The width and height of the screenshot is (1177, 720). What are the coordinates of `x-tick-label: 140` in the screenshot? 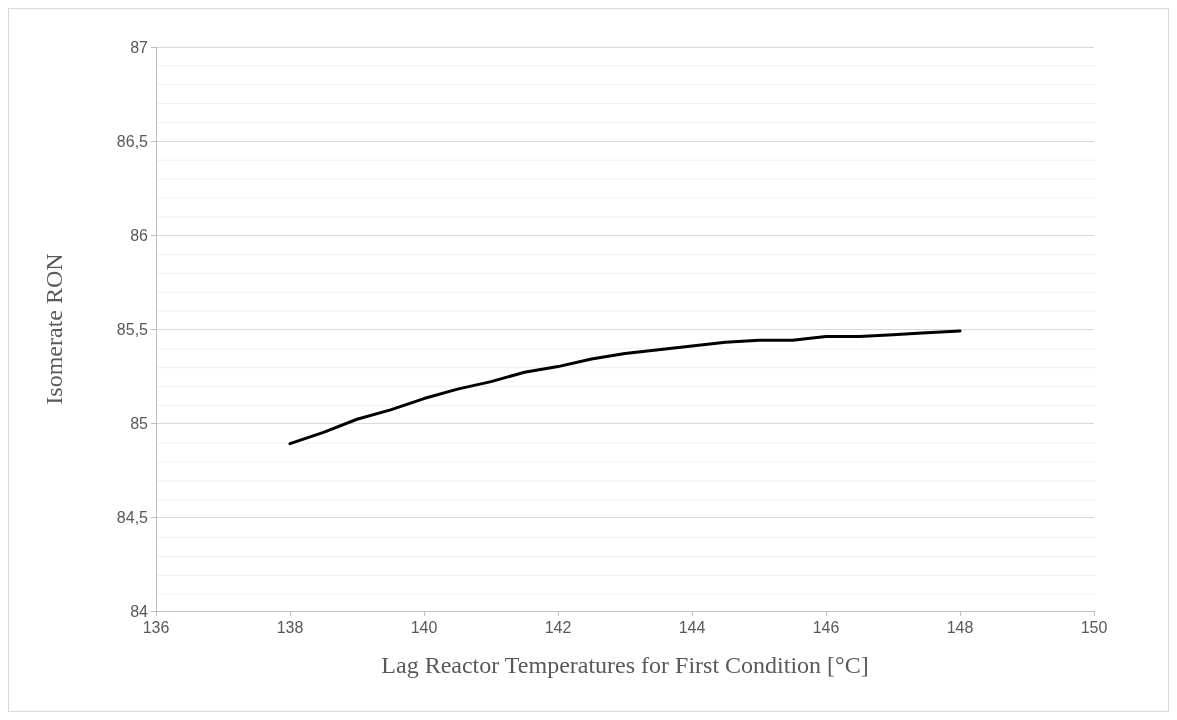 It's located at (424, 627).